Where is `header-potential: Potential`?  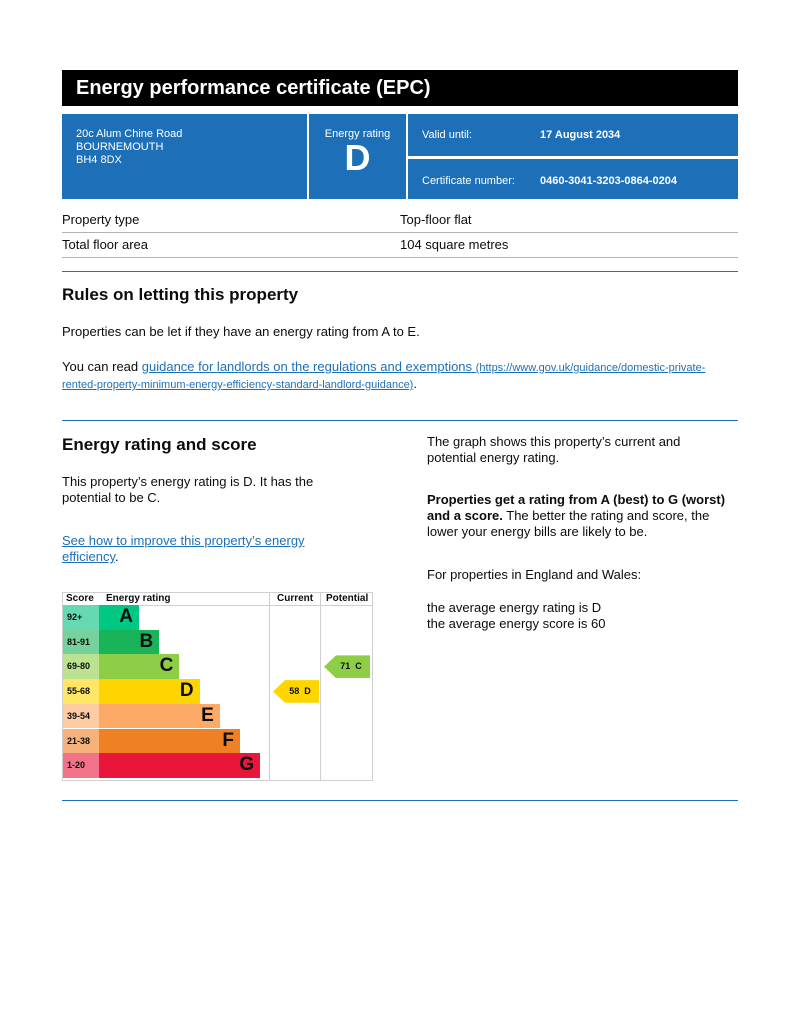
header-potential: Potential is located at coordinates (347, 598).